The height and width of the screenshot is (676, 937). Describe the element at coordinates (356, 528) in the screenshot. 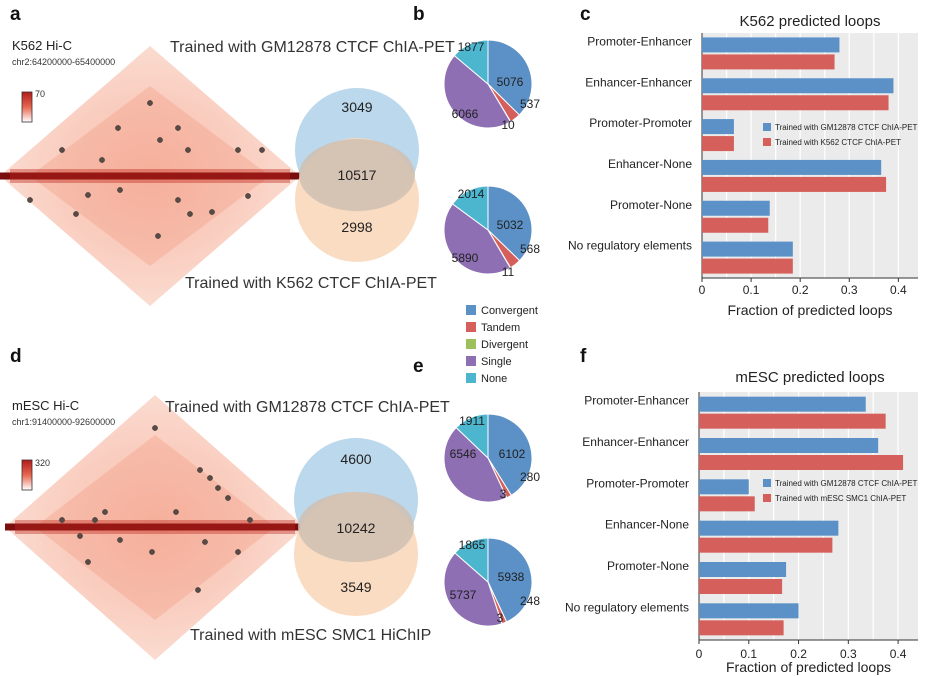

I see `venn-overlap-count: 10242` at that location.